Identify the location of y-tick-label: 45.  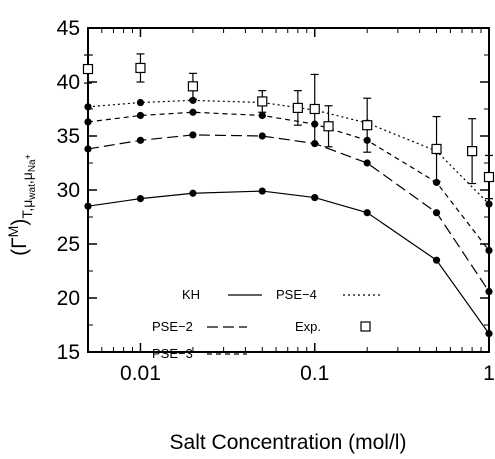
(68, 28).